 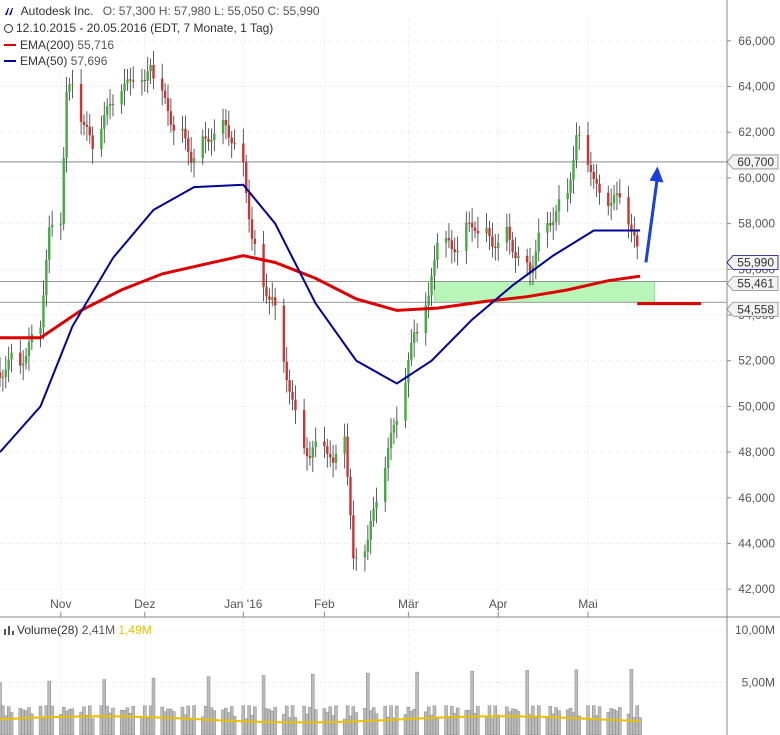 I want to click on arrow-head, so click(x=656, y=174).